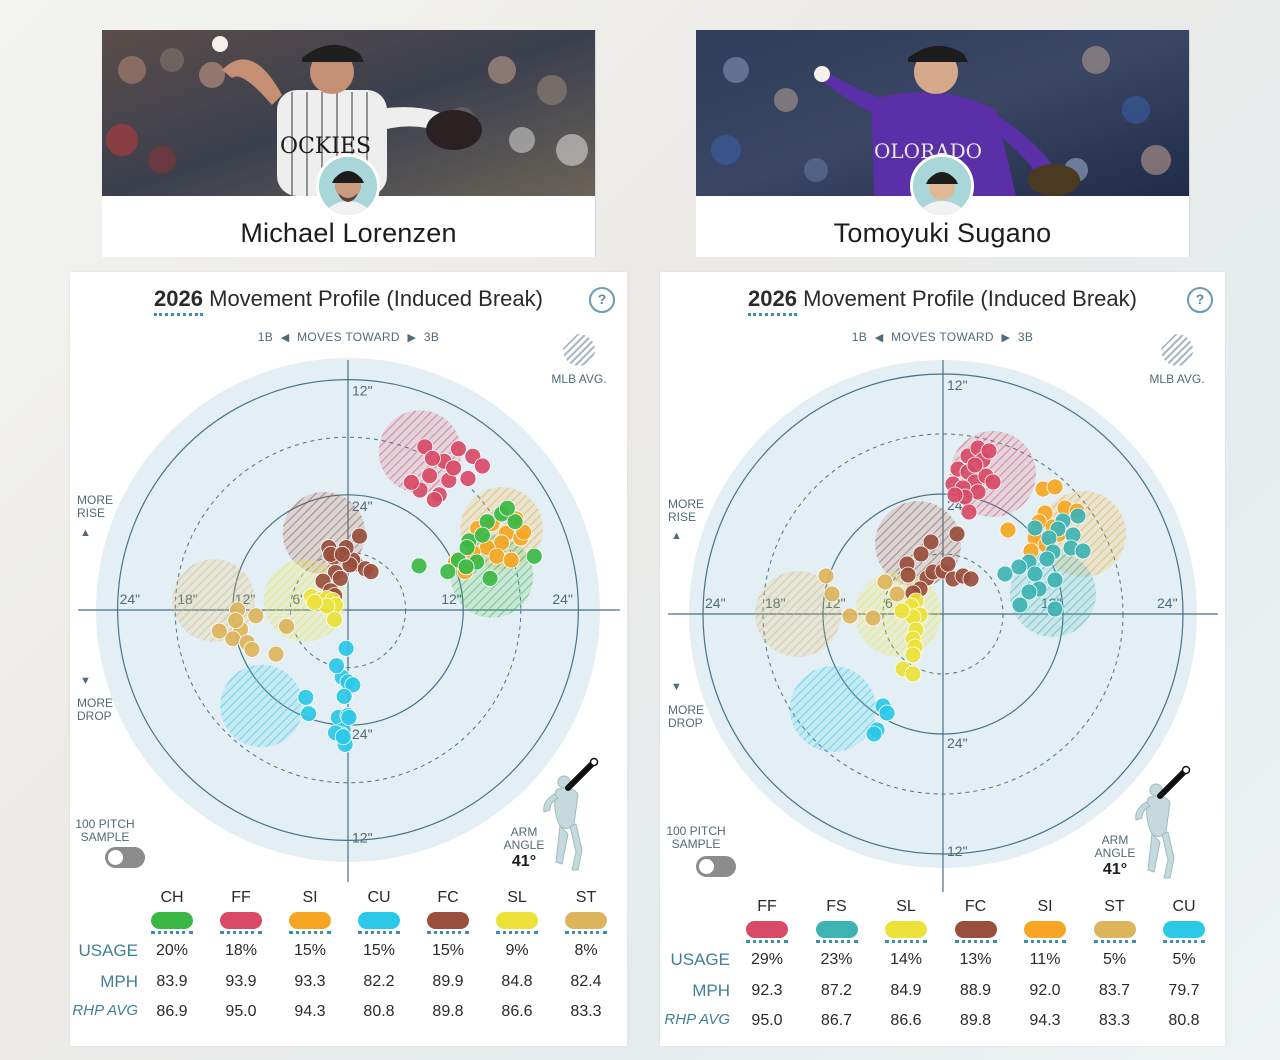  Describe the element at coordinates (943, 143) in the screenshot. I see `player-card-sugano: OLORADO Tomoyuki Sugano` at that location.